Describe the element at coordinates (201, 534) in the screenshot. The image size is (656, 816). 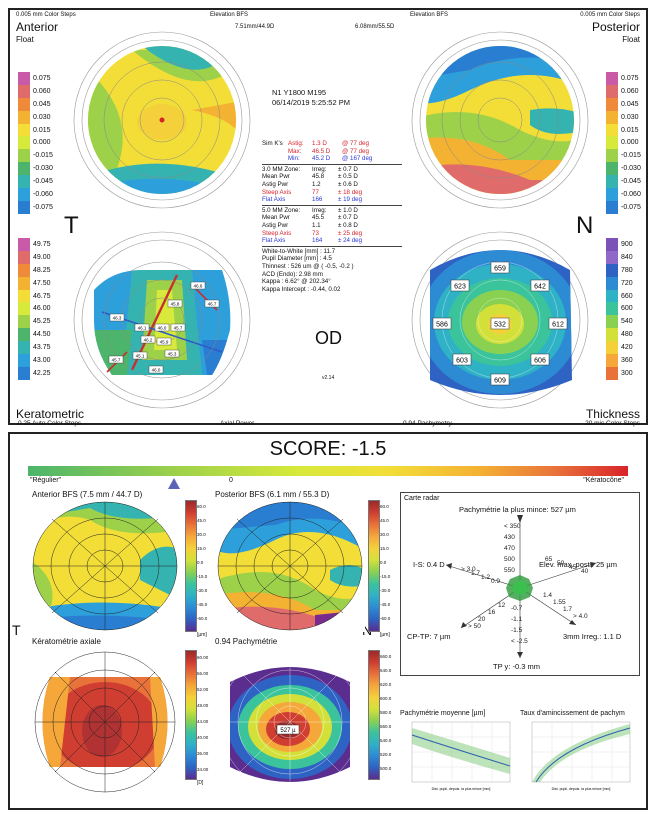
I see `colorbar-tick: 30.0` at that location.